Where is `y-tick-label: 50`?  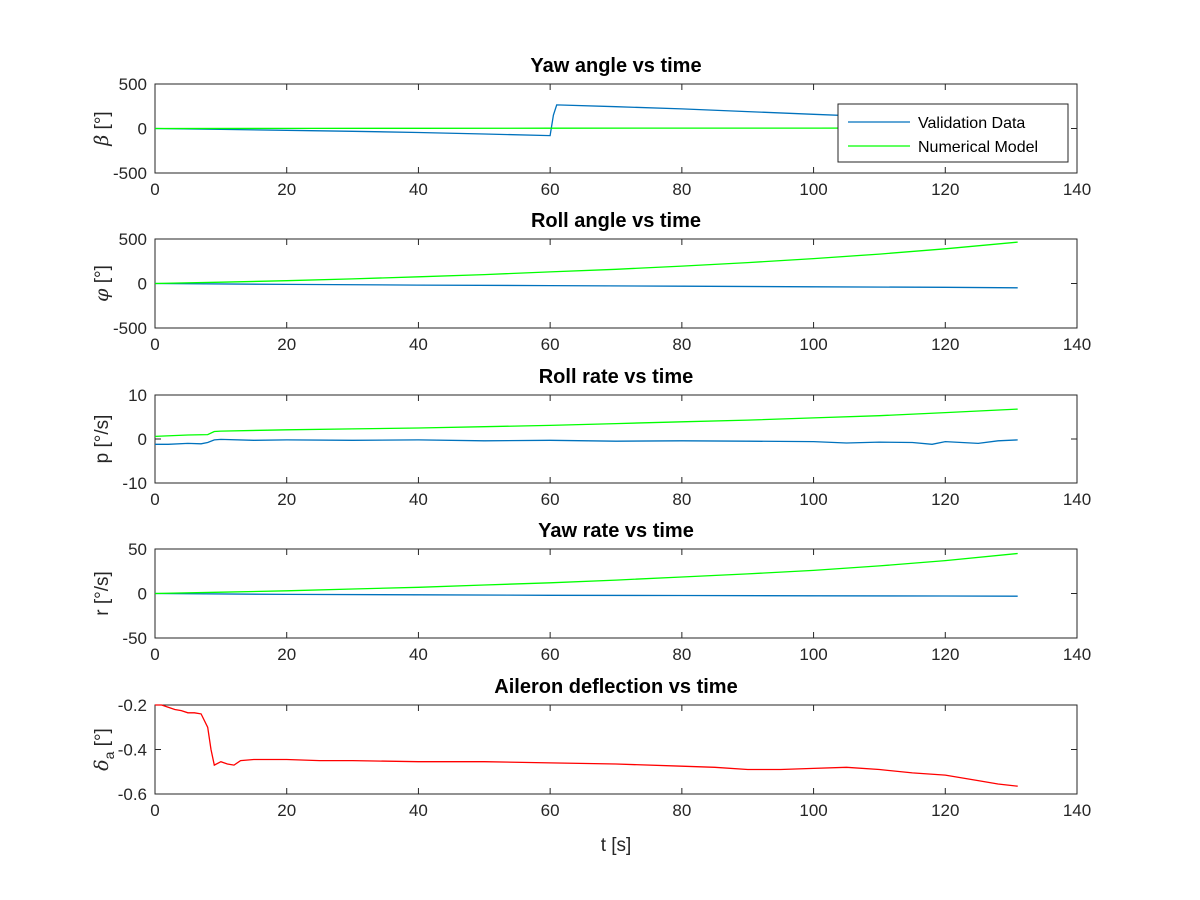
y-tick-label: 50 is located at coordinates (137, 549).